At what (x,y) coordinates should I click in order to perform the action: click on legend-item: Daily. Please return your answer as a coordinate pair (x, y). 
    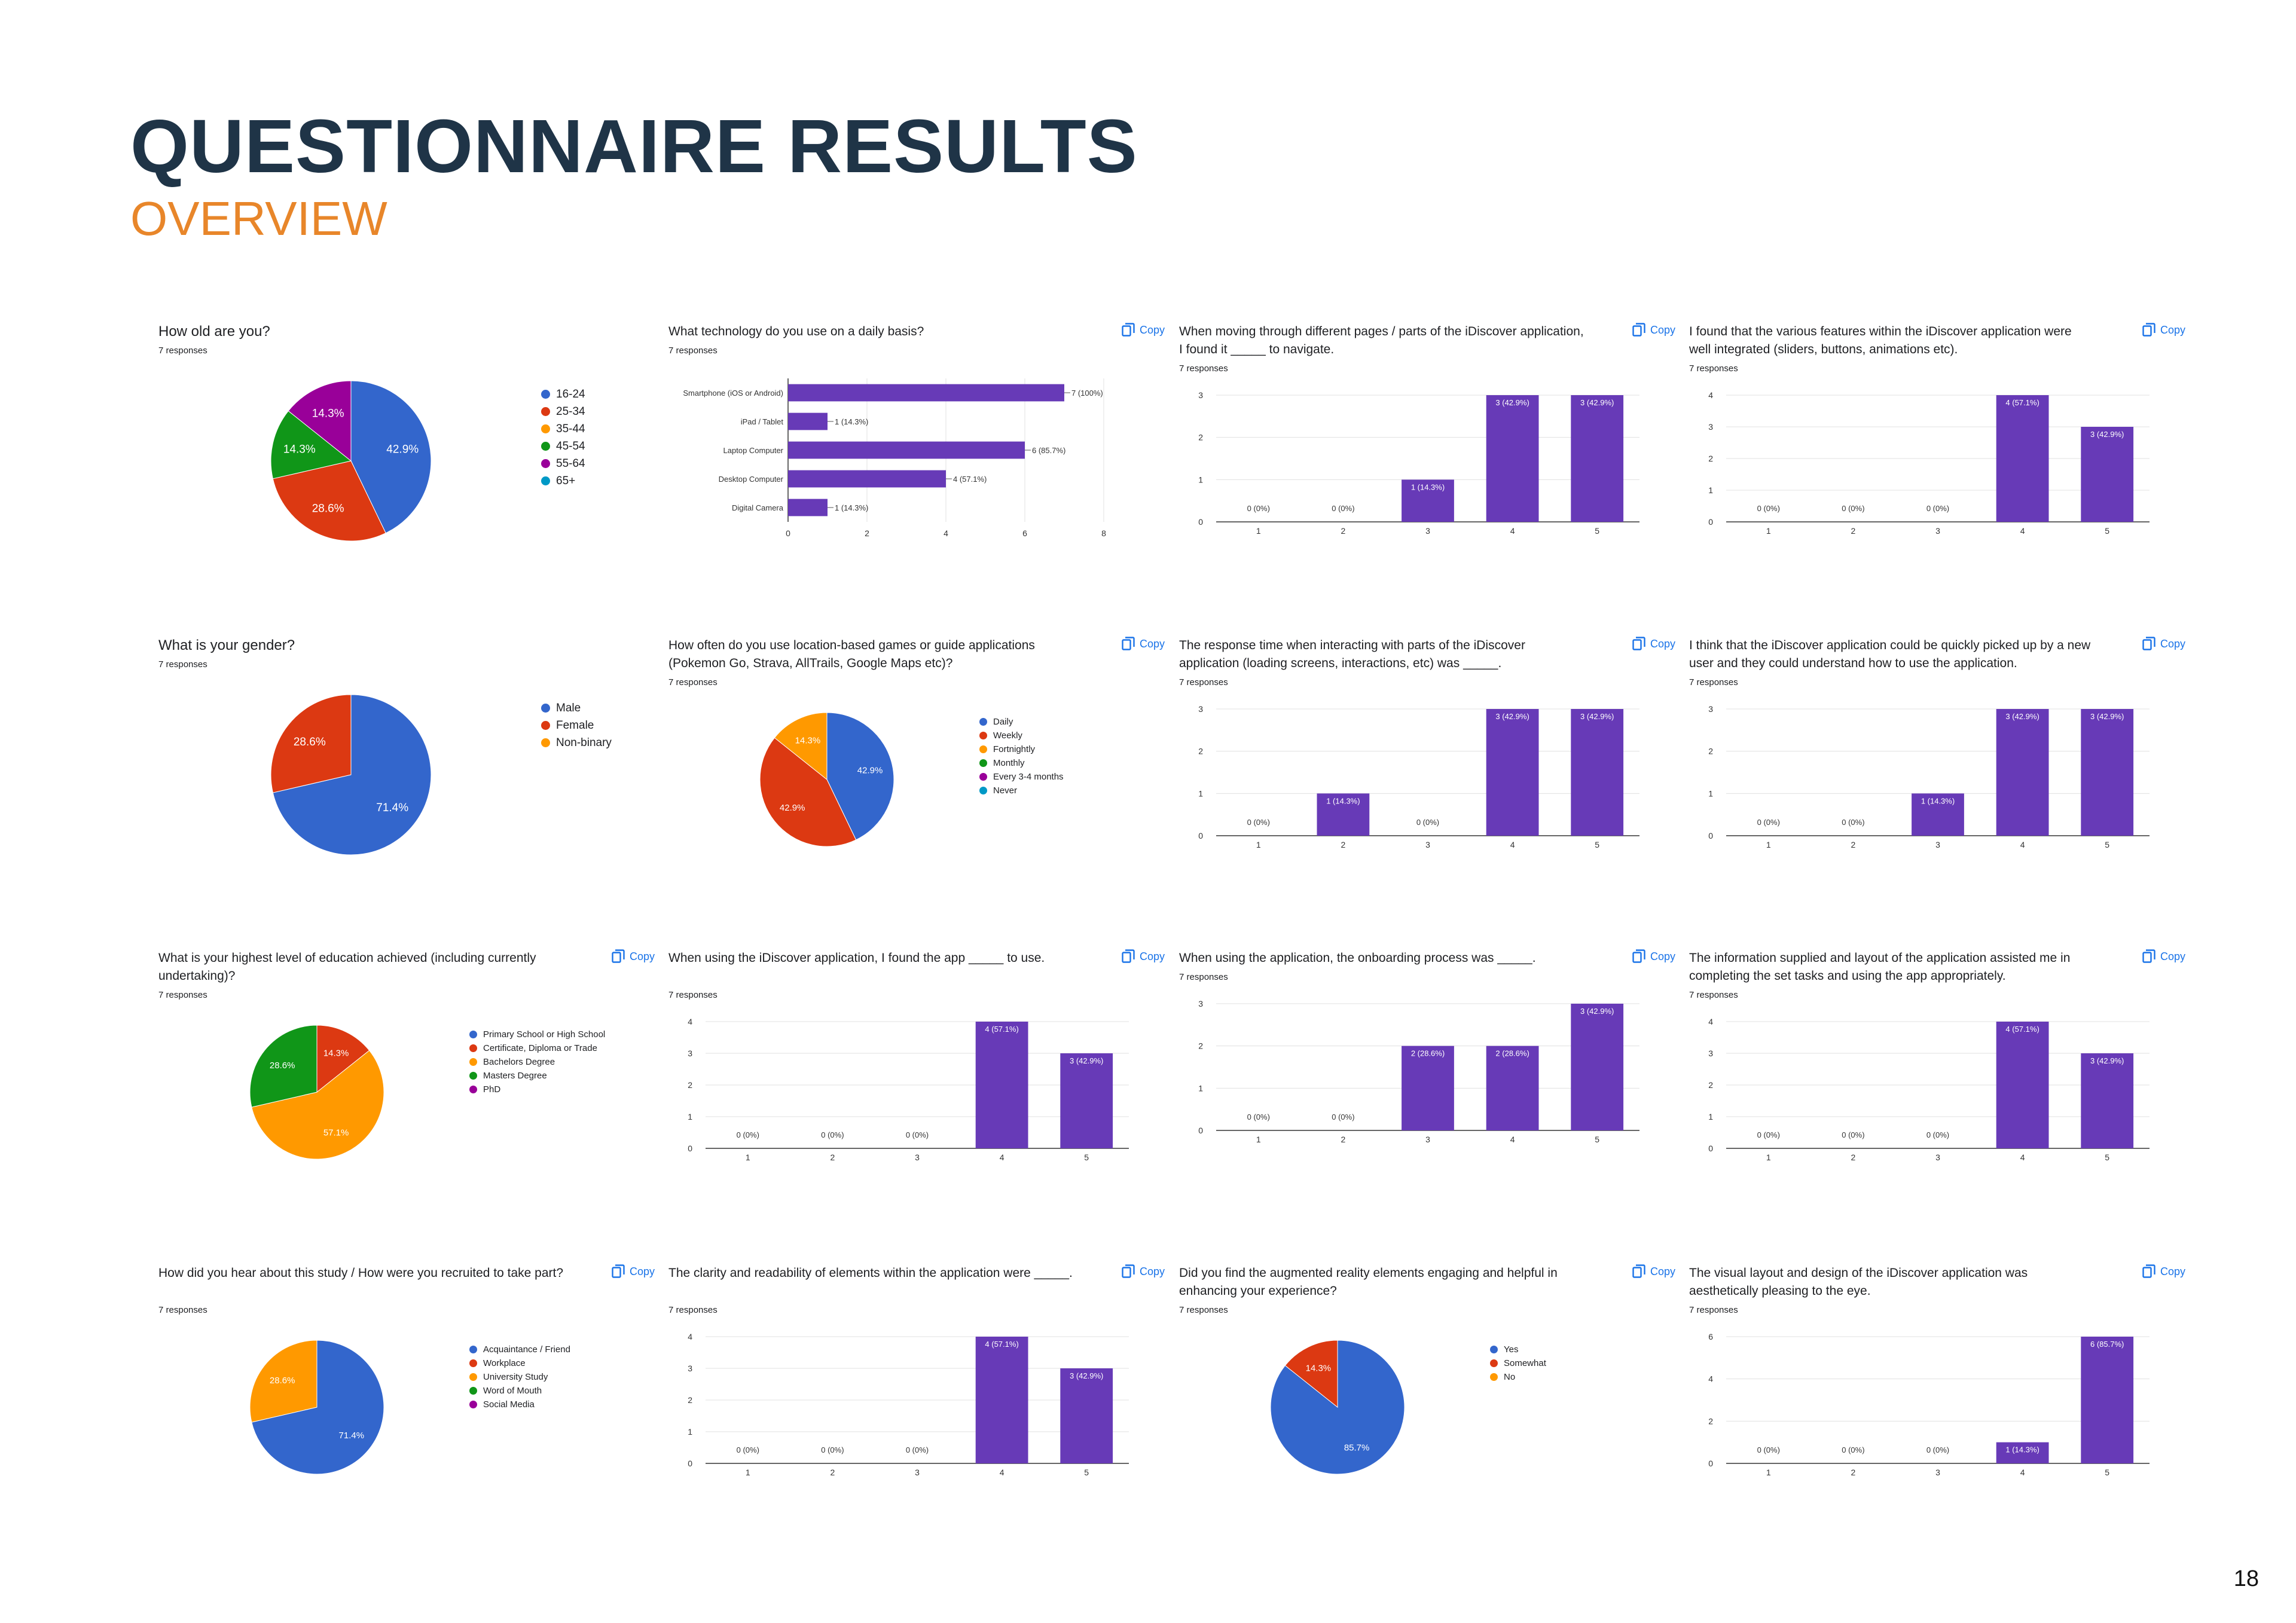
    Looking at the image, I should click on (1021, 722).